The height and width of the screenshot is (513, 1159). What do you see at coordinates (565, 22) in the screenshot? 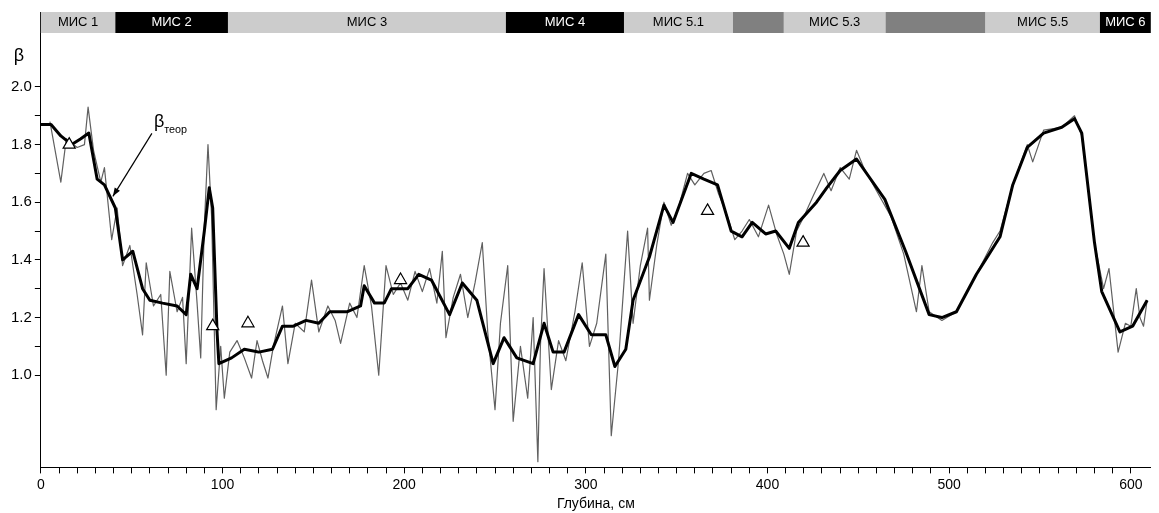
I see `band-label: МИС 4` at bounding box center [565, 22].